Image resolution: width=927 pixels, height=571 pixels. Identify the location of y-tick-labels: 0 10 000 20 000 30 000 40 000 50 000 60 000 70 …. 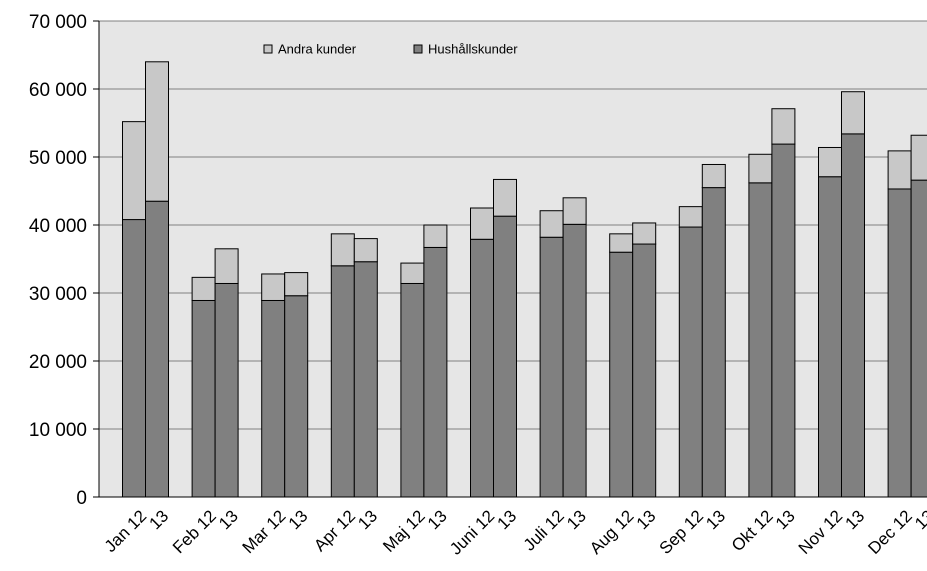
(58, 260).